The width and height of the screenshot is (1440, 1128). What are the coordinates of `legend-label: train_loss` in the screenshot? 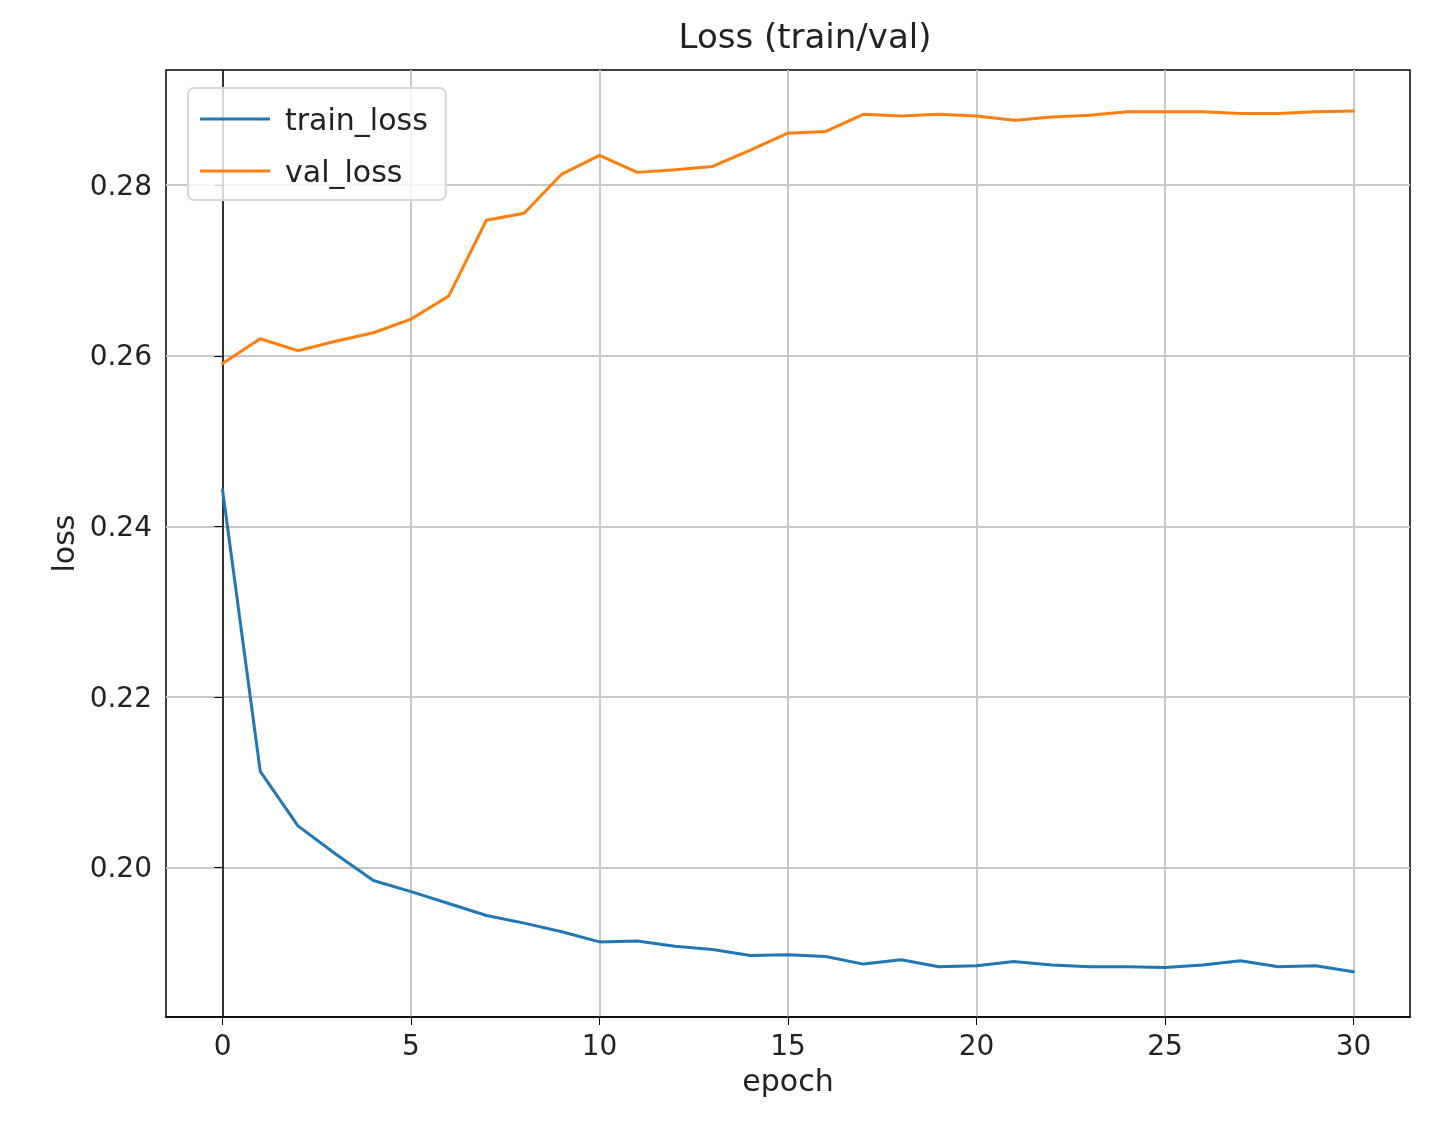 It's located at (356, 119).